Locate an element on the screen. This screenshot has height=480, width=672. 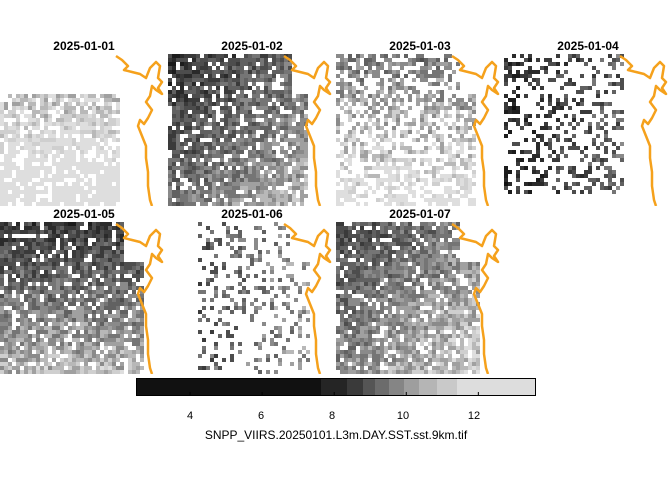
panel-title-2: 2025-01-02 is located at coordinates (252, 46).